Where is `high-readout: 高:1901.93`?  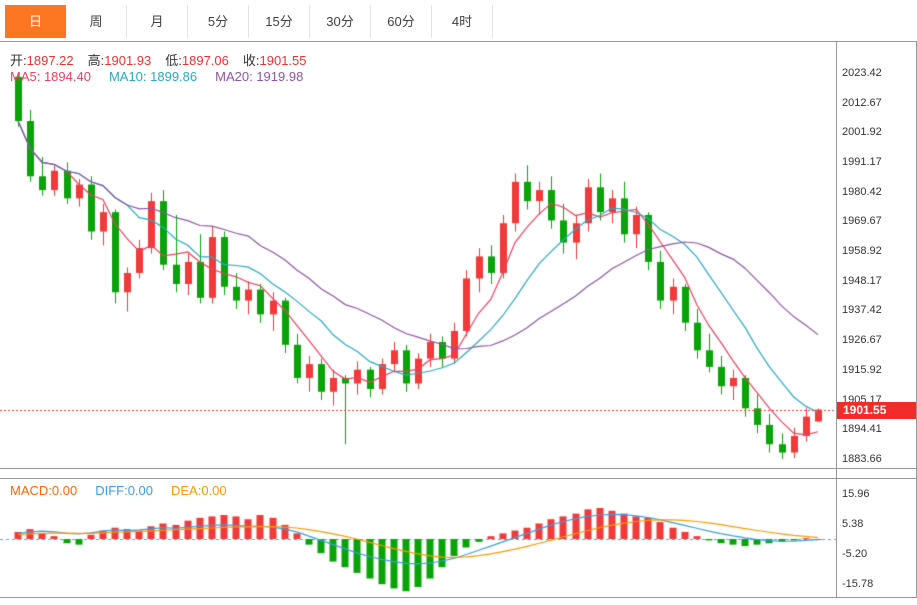
high-readout: 高:1901.93 is located at coordinates (120, 59).